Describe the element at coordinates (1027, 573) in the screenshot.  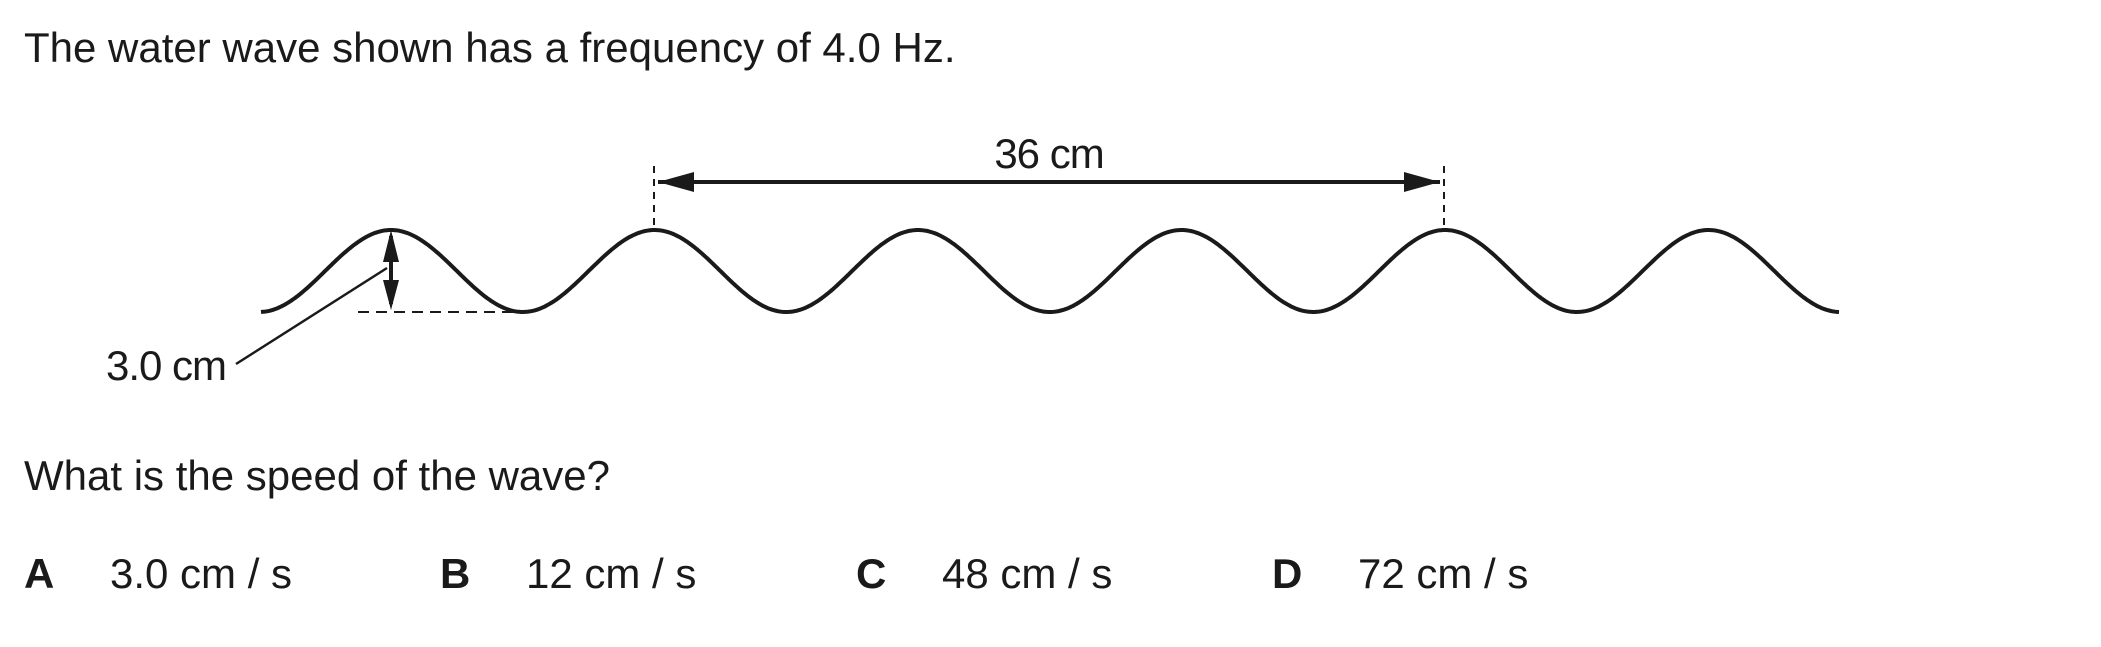
I see `option-c-text: 48 cm / s` at that location.